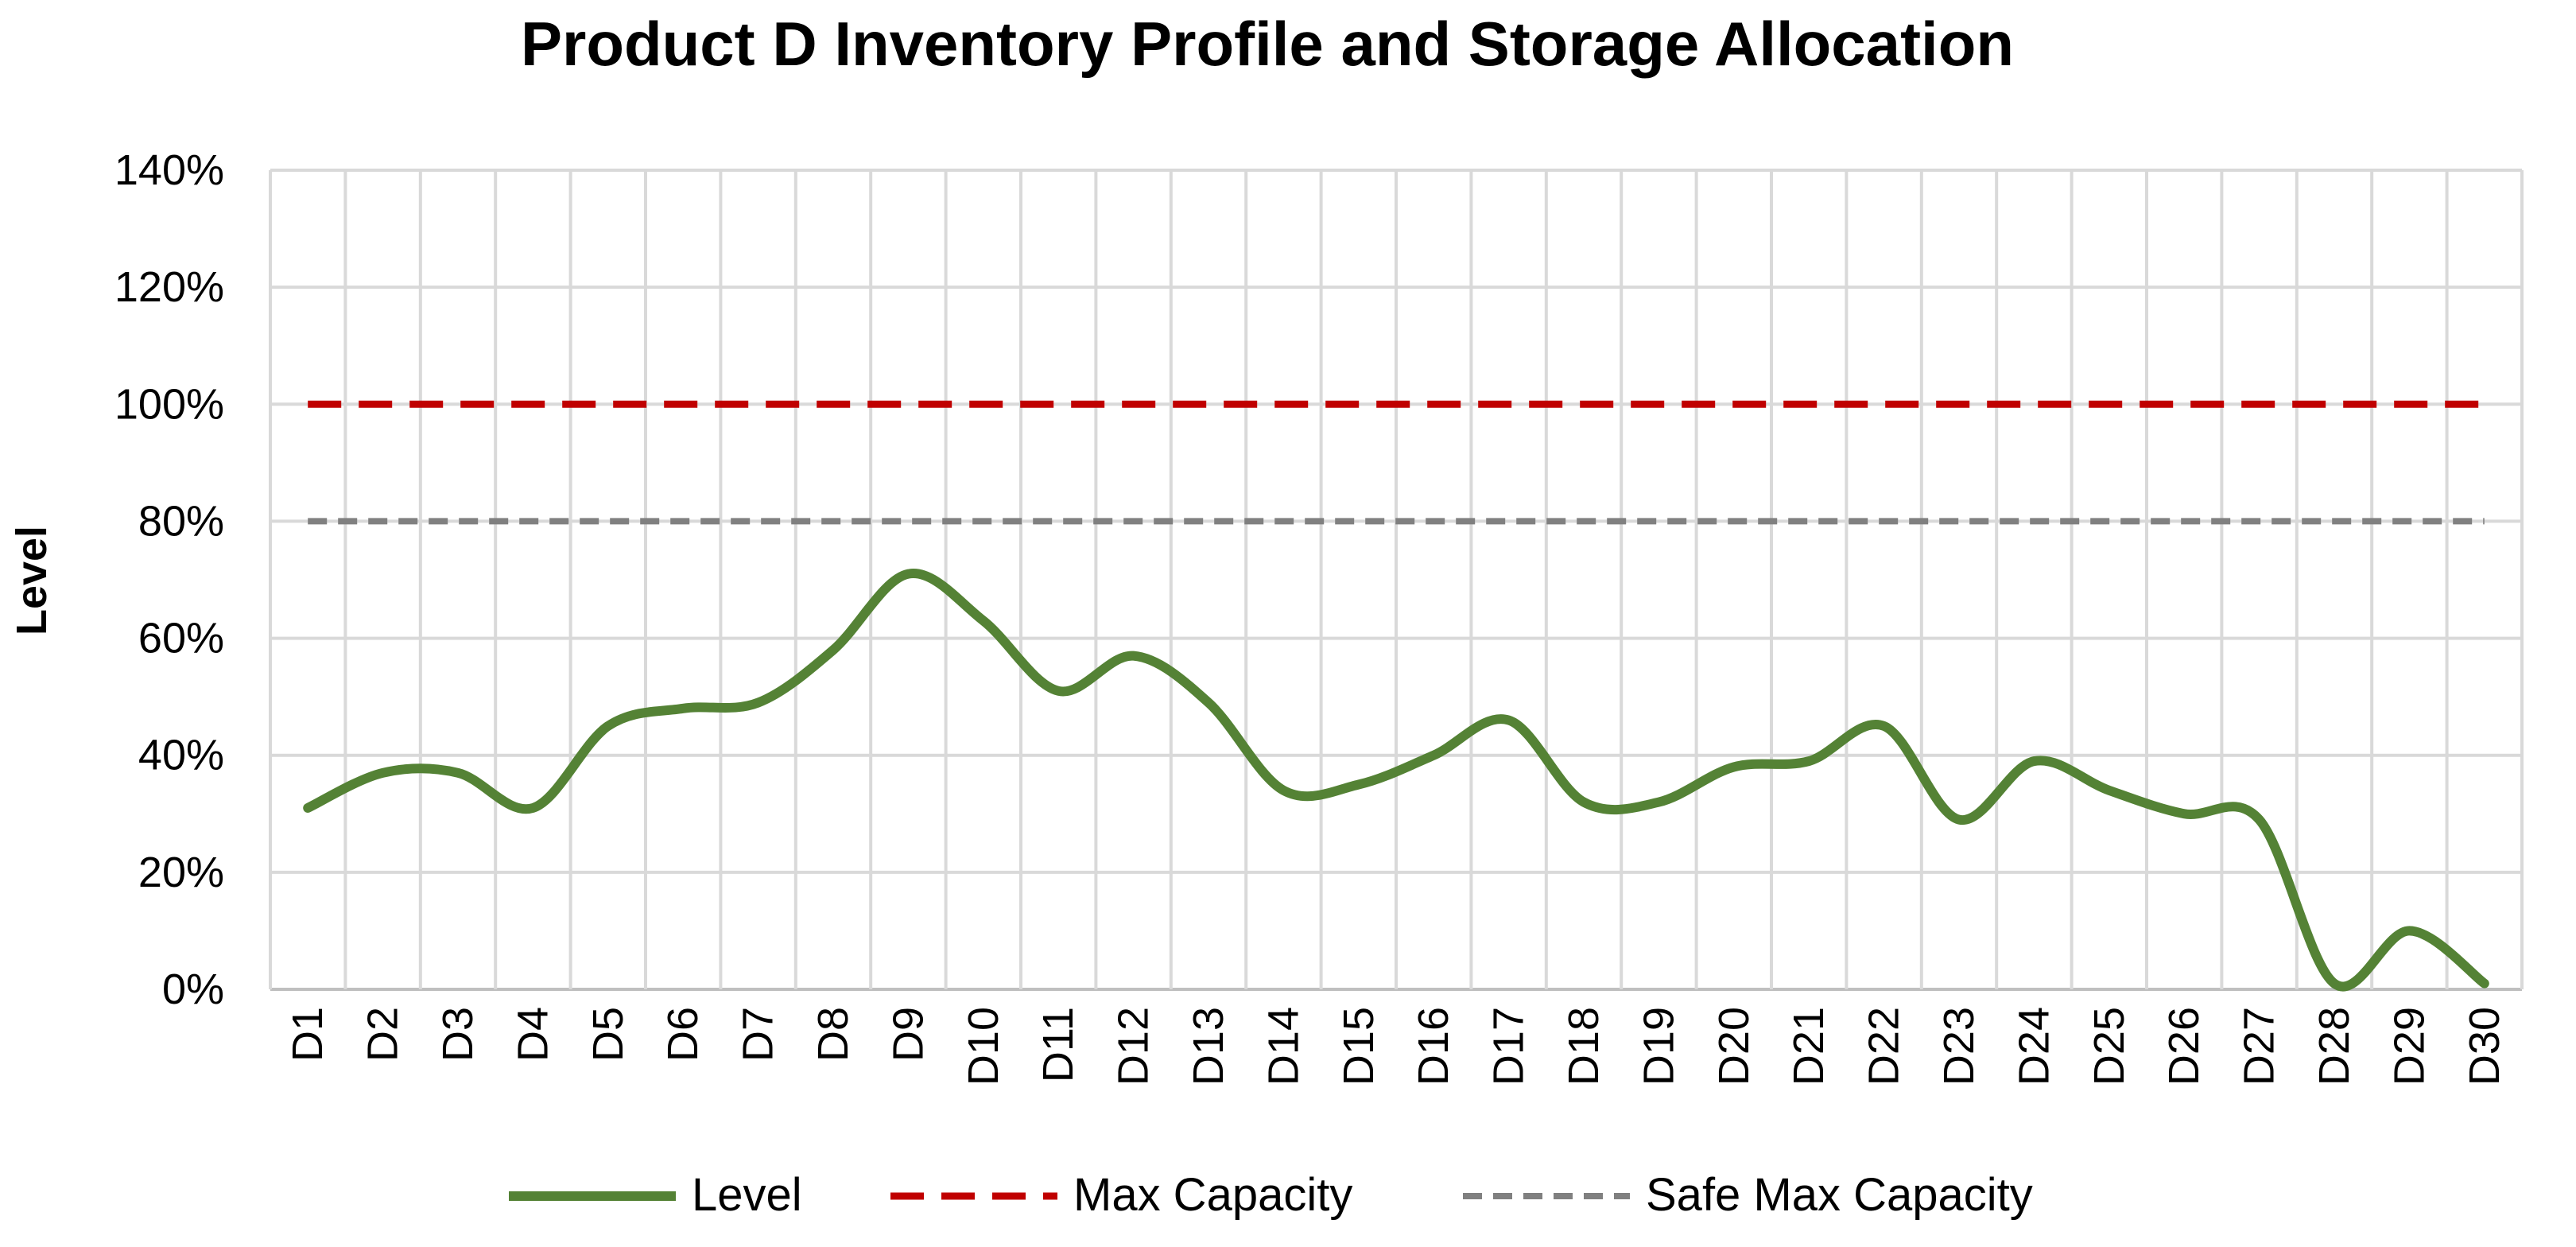  I want to click on x-tick-label: D8, so click(833, 1034).